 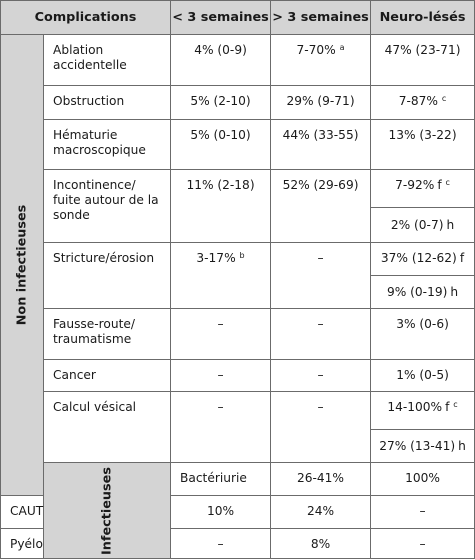 I want to click on row-label: CAUTI, so click(x=23, y=512).